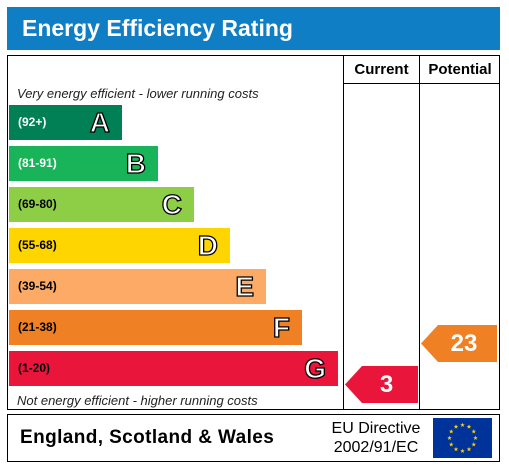 Image resolution: width=509 pixels, height=467 pixels. Describe the element at coordinates (381, 69) in the screenshot. I see `column-header-current: Current` at that location.